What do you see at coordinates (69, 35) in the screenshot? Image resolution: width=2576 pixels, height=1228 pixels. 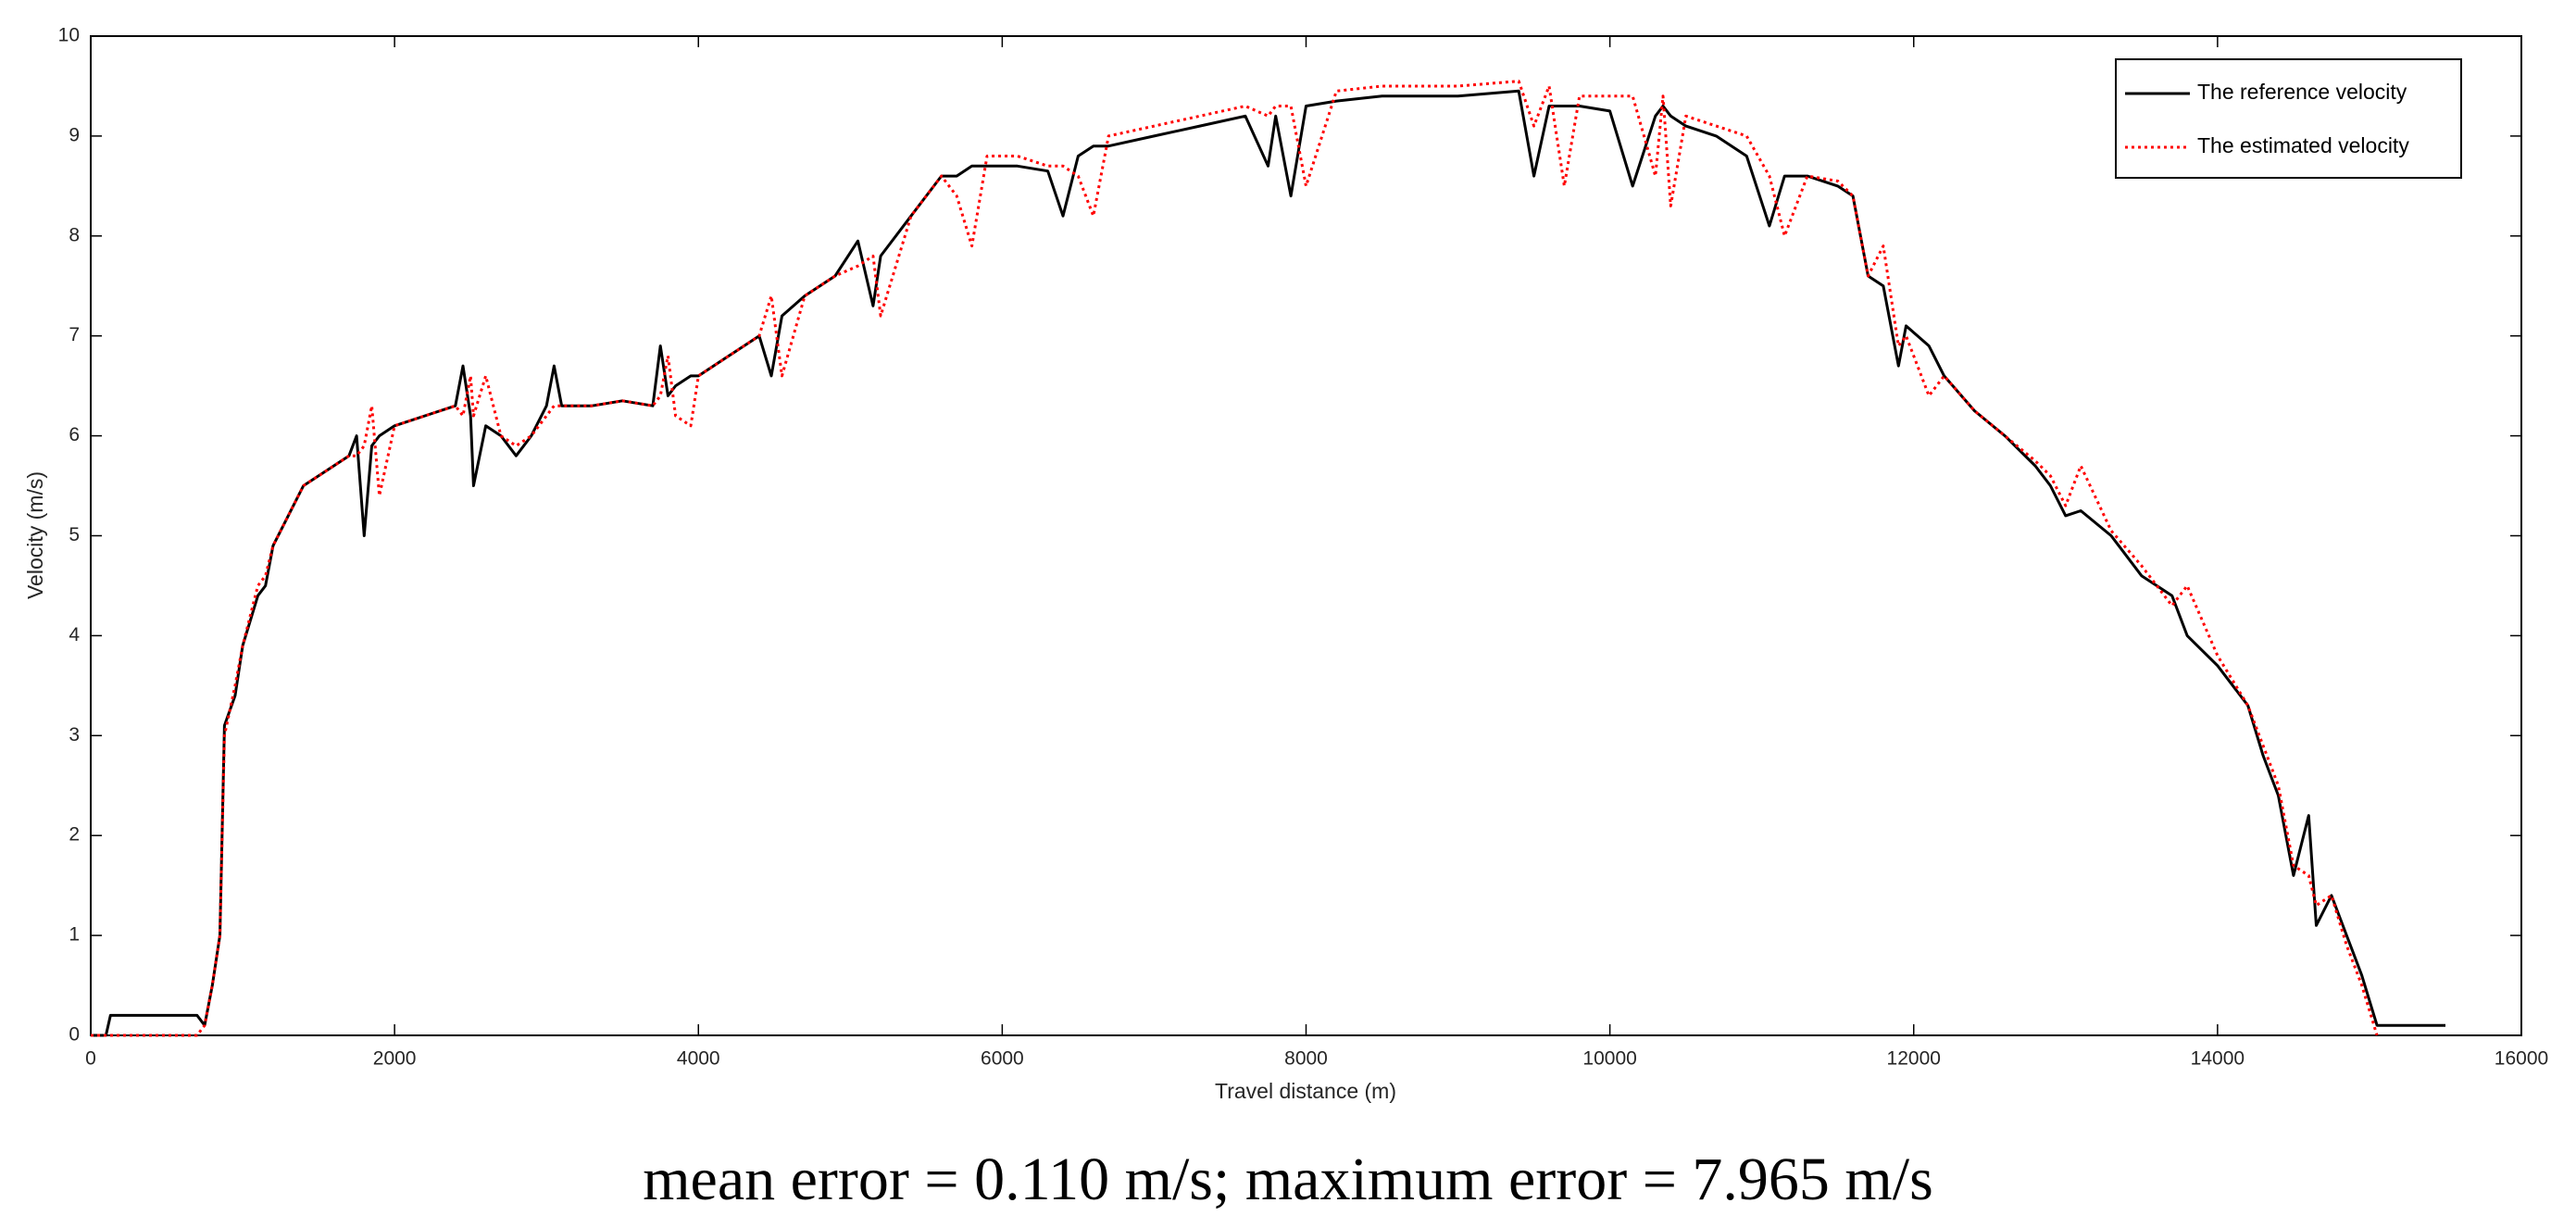 I see `y-tick-label: 10` at bounding box center [69, 35].